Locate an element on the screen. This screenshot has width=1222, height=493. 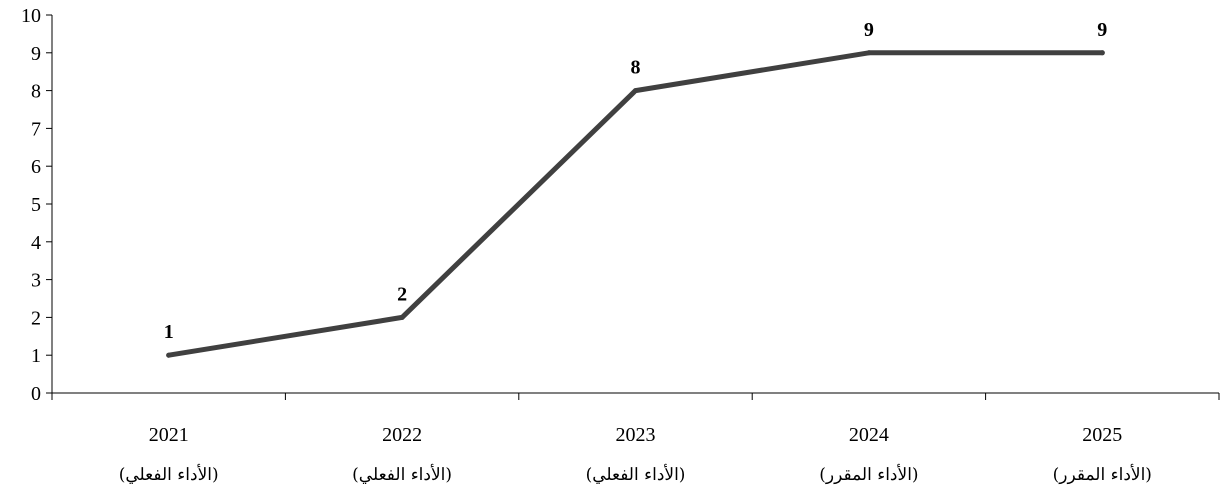
y-tick-label: 10 is located at coordinates (31, 16).